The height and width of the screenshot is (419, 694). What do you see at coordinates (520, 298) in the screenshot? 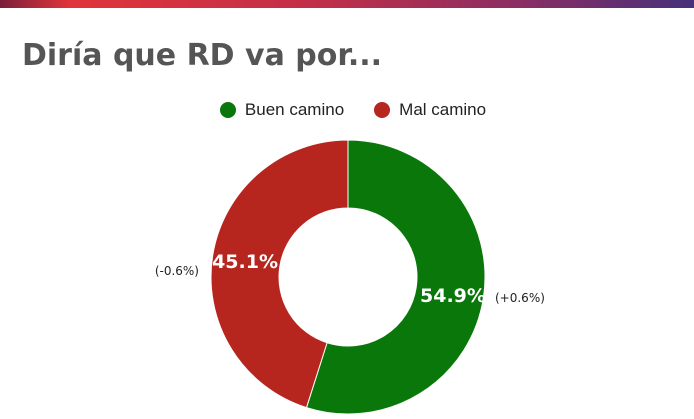
I see `change-label-buen-camino: (+0.6%)` at bounding box center [520, 298].